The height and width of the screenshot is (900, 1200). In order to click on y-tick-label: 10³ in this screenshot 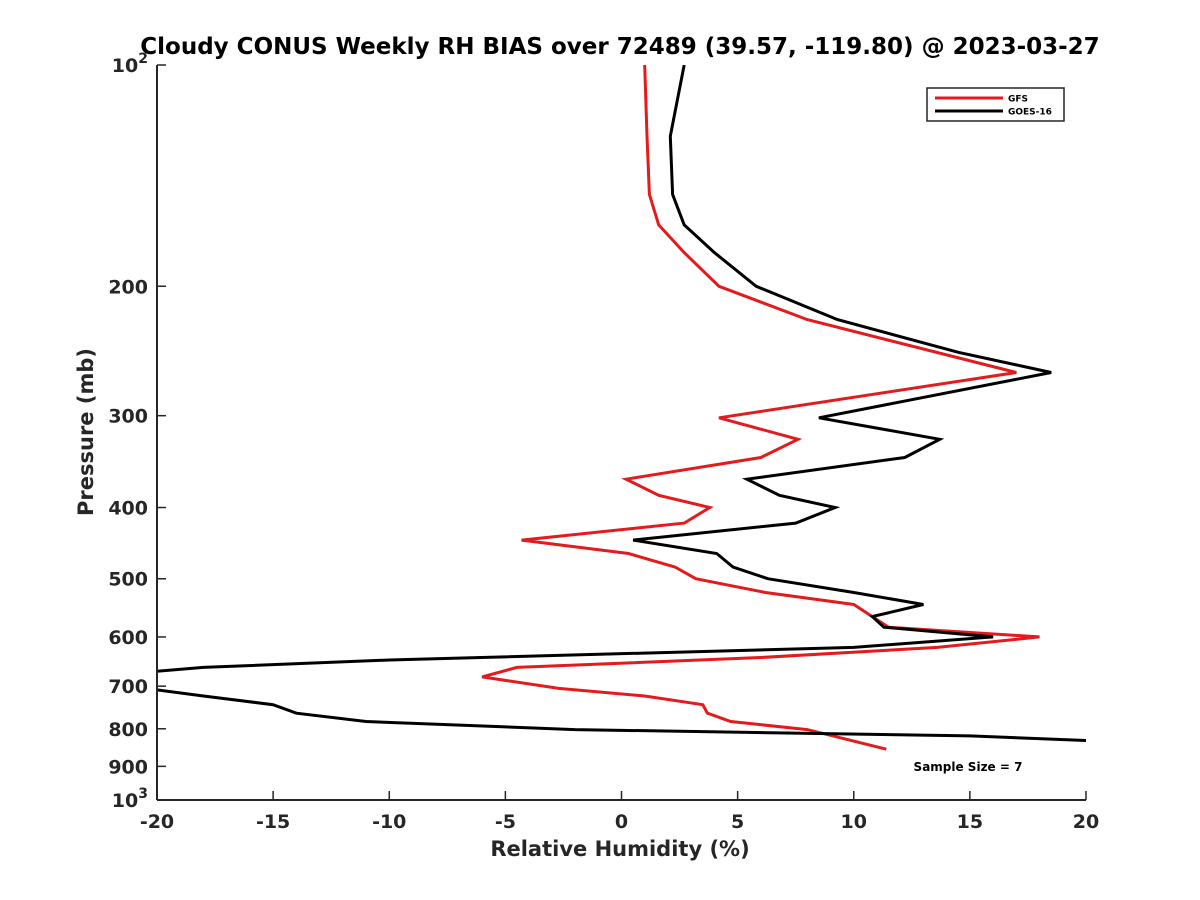, I will do `click(130, 799)`.